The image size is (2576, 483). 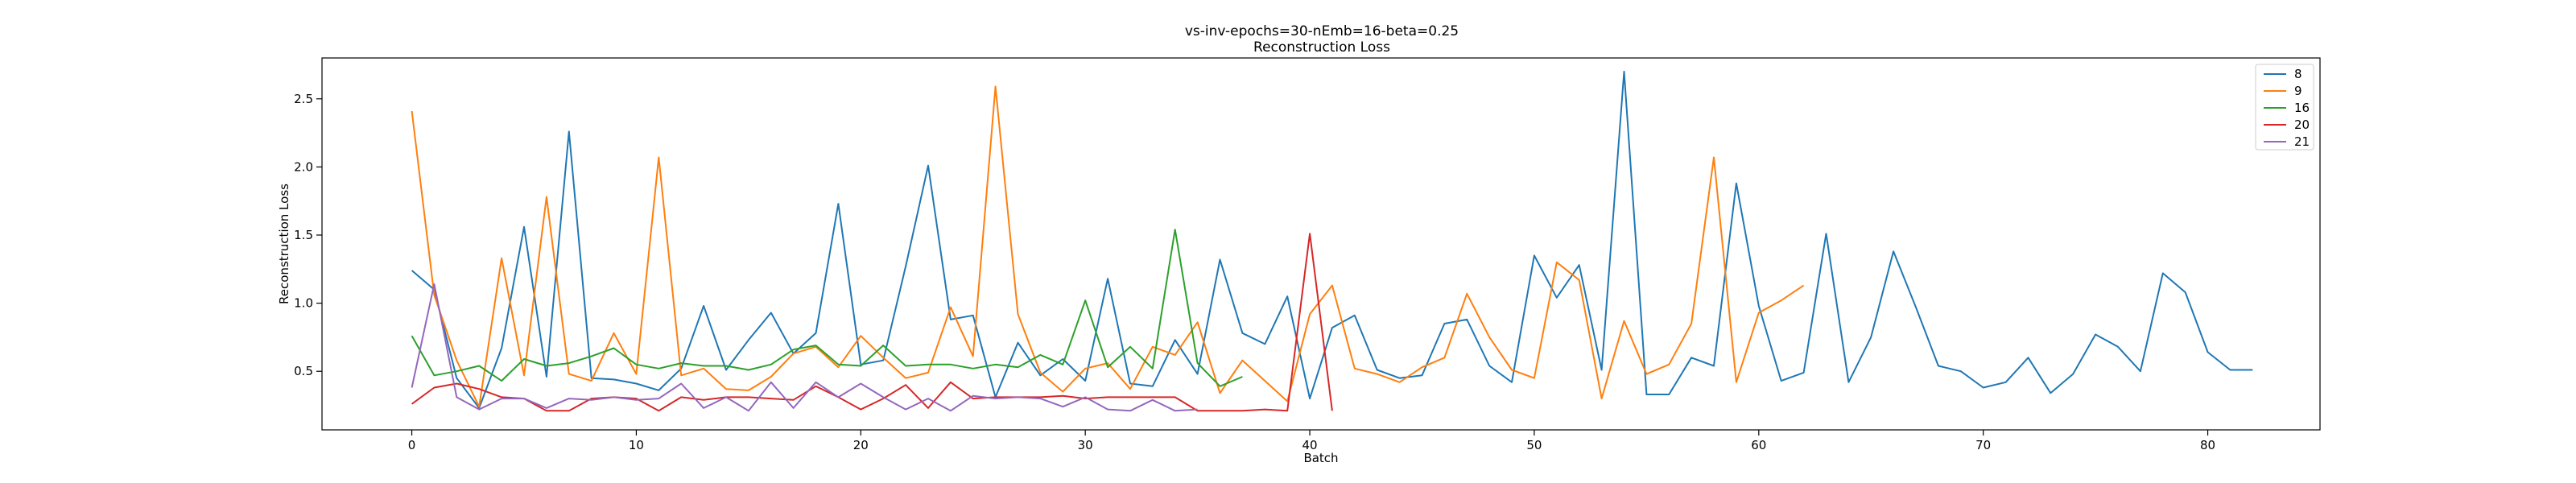 I want to click on legend-label: 9, so click(x=2298, y=91).